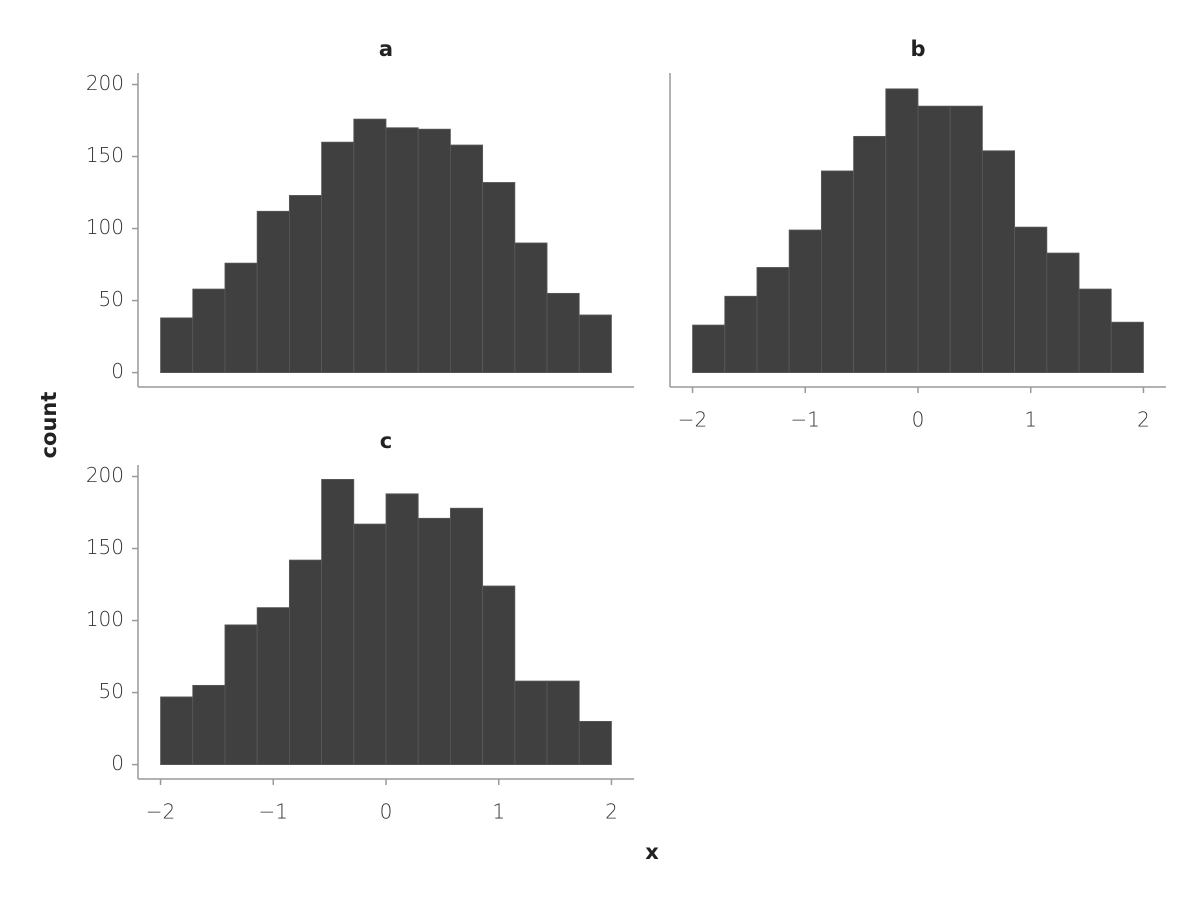 This screenshot has width=1200, height=900. Describe the element at coordinates (386, 441) in the screenshot. I see `facet-title: c` at that location.